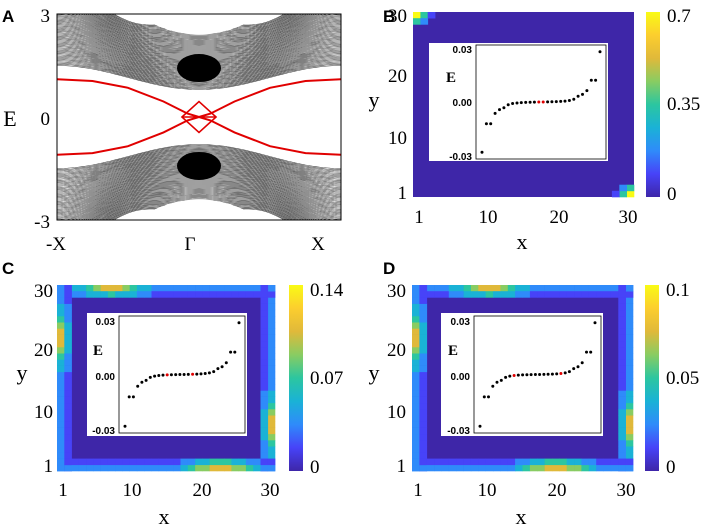  I want to click on panel-d-ytick: 20, so click(396, 350).